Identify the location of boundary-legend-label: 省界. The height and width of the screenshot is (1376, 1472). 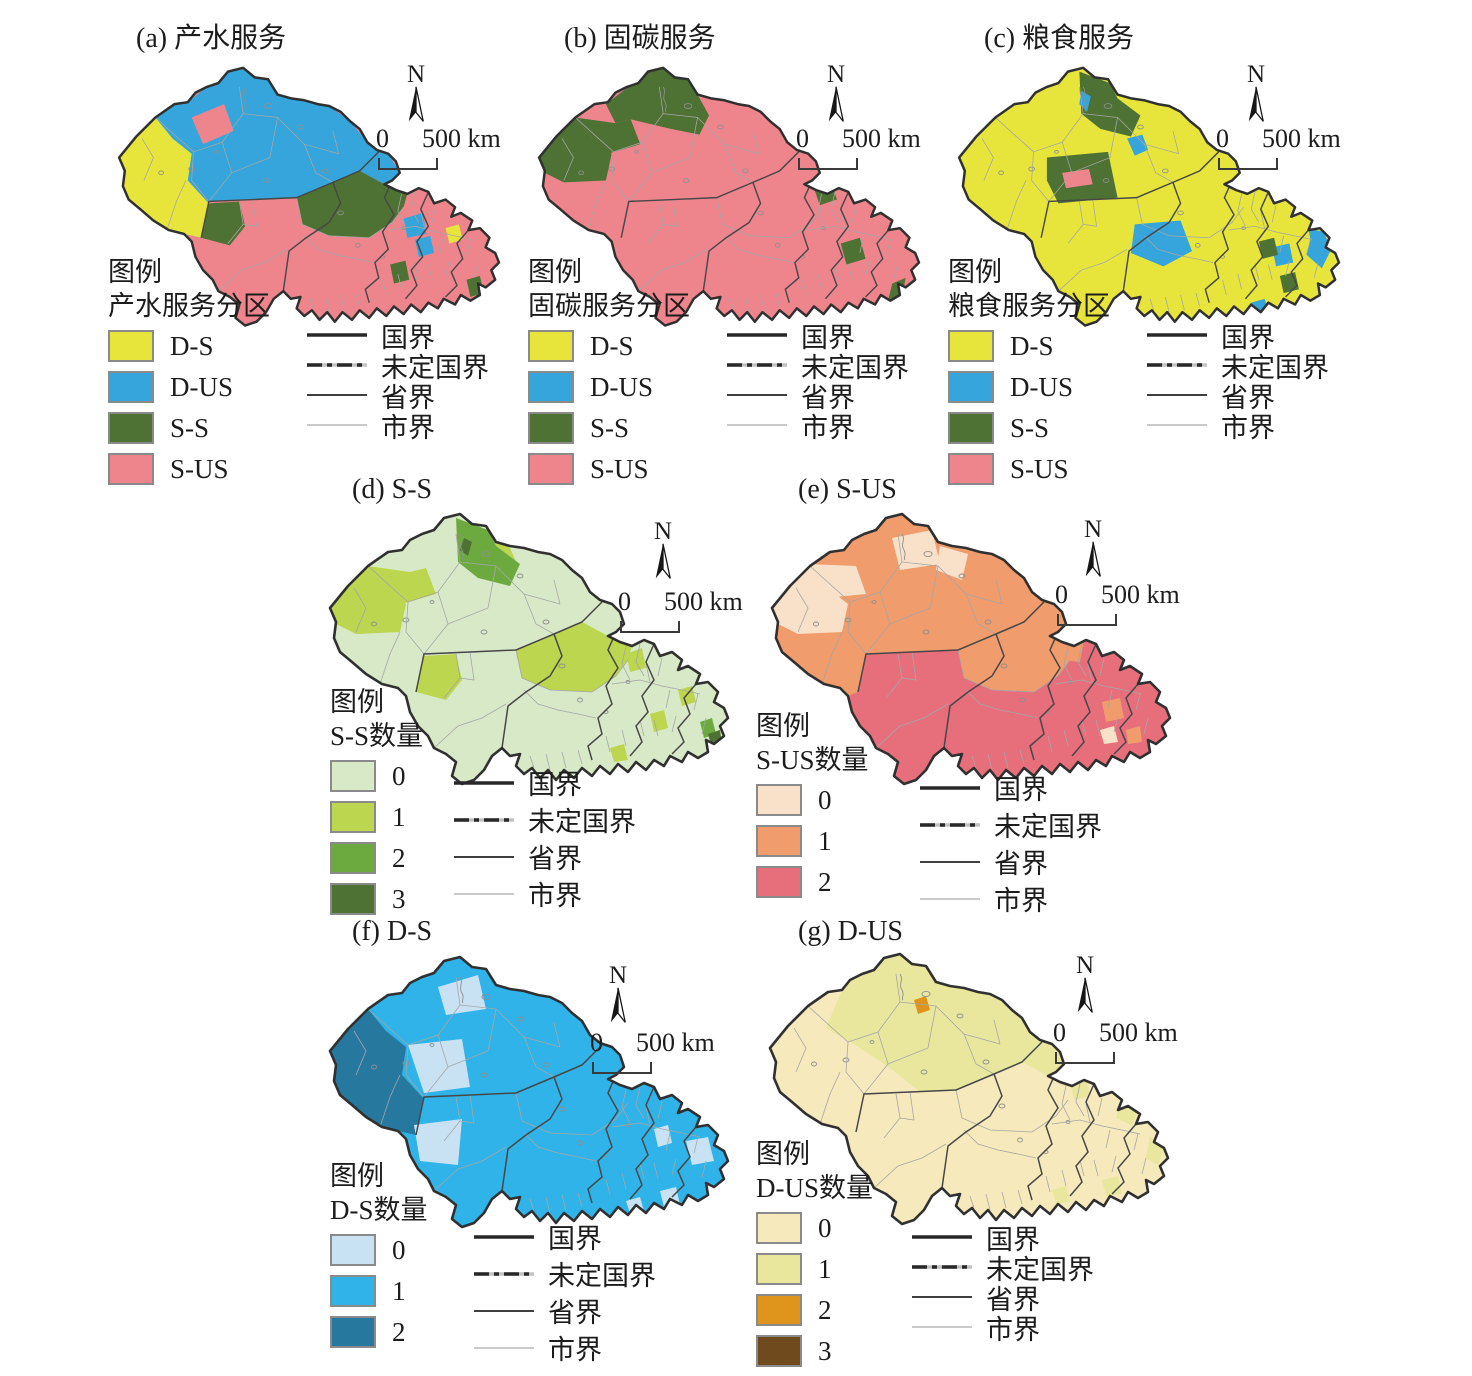
(555, 859).